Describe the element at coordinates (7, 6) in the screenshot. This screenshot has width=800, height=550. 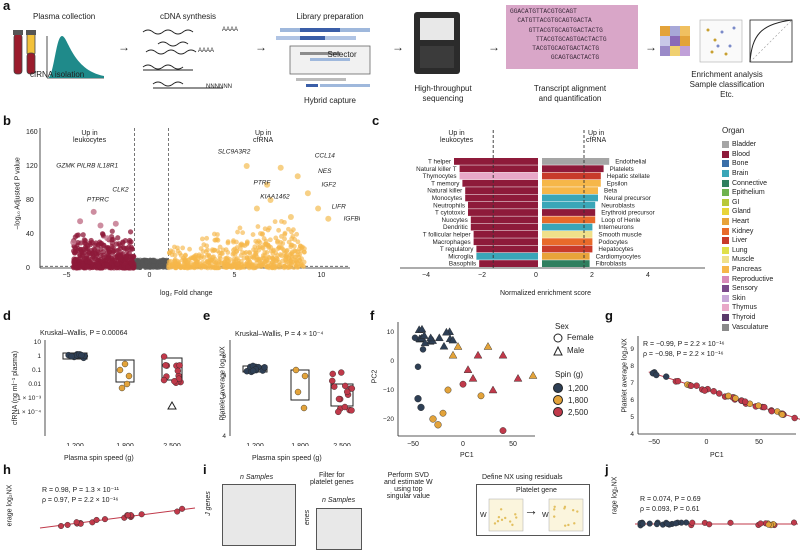
I see `panel-a-label: a` at that location.